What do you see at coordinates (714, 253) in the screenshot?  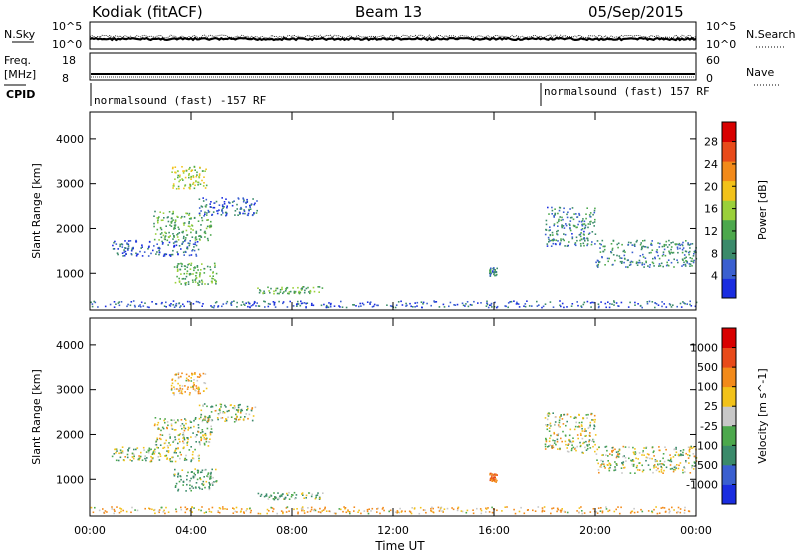 I see `colorbar-tick-label: 8` at bounding box center [714, 253].